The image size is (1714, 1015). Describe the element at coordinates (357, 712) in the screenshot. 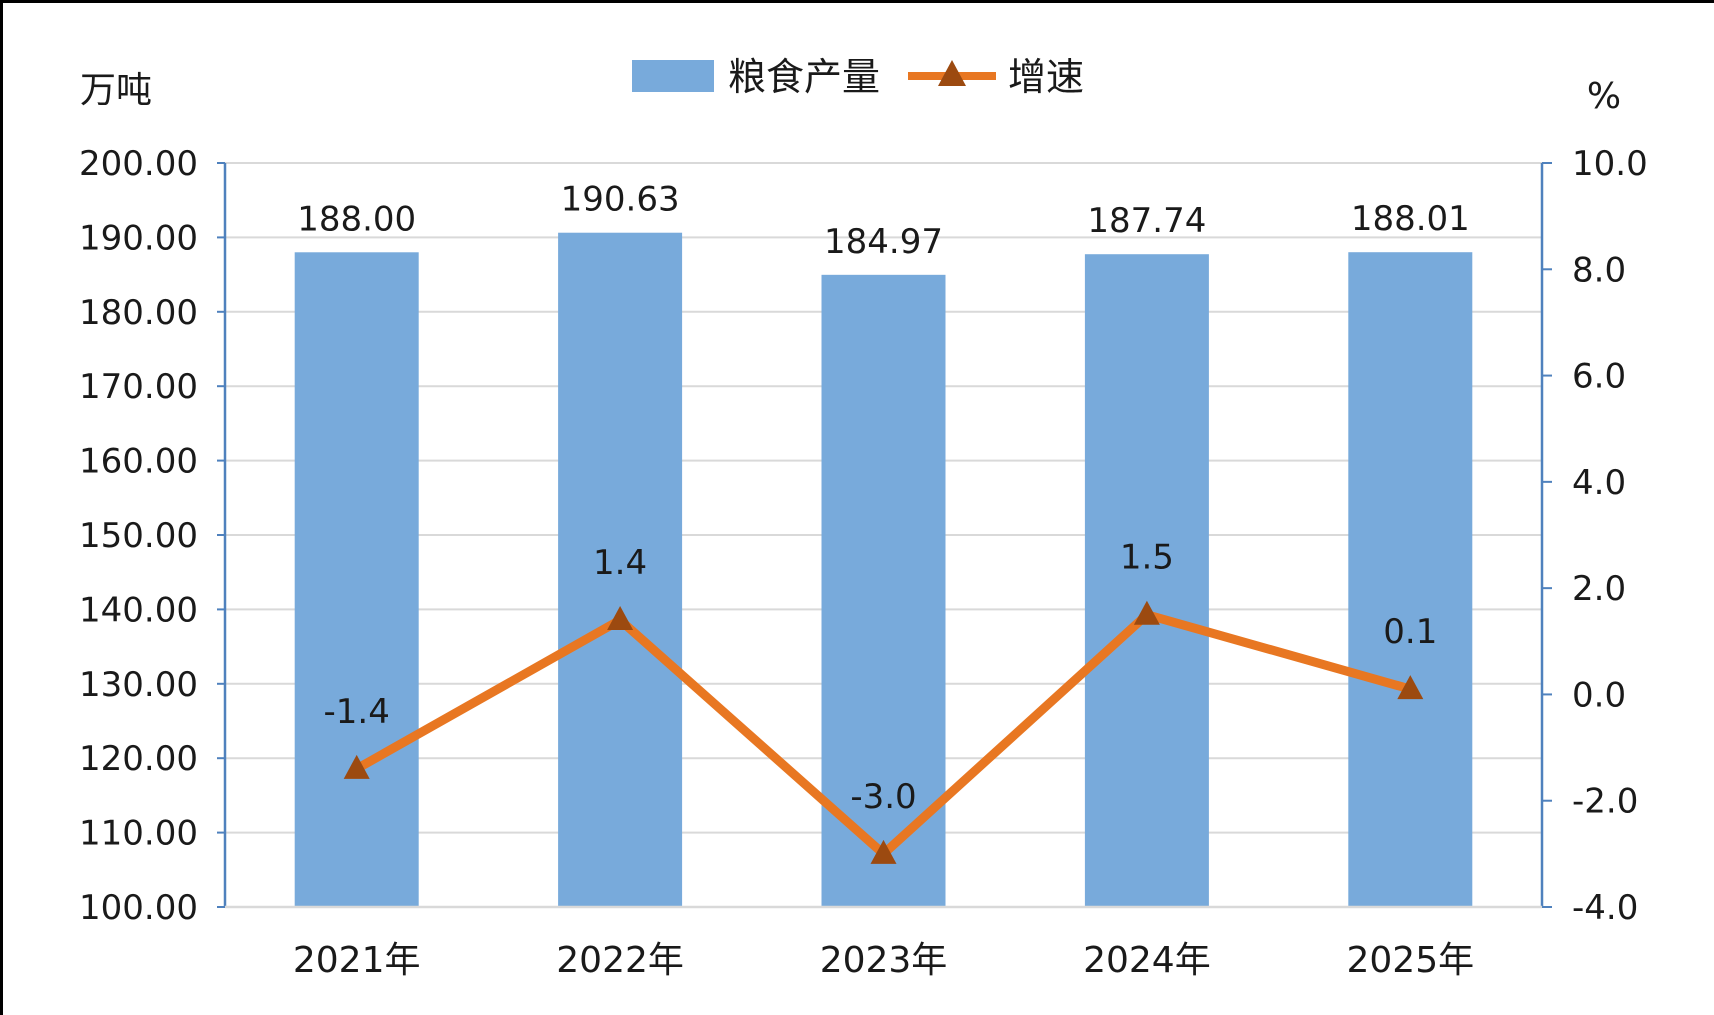

I see `line-value-label: -1.4` at that location.